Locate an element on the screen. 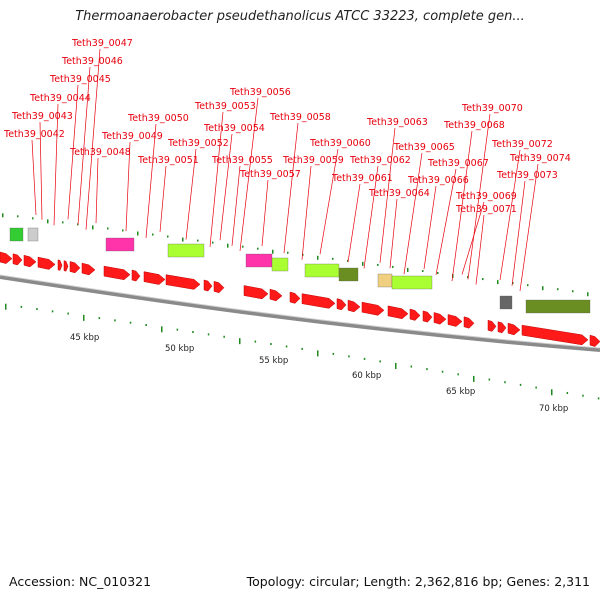 The height and width of the screenshot is (600, 600). gene-label: Teth39_0058 is located at coordinates (300, 117).